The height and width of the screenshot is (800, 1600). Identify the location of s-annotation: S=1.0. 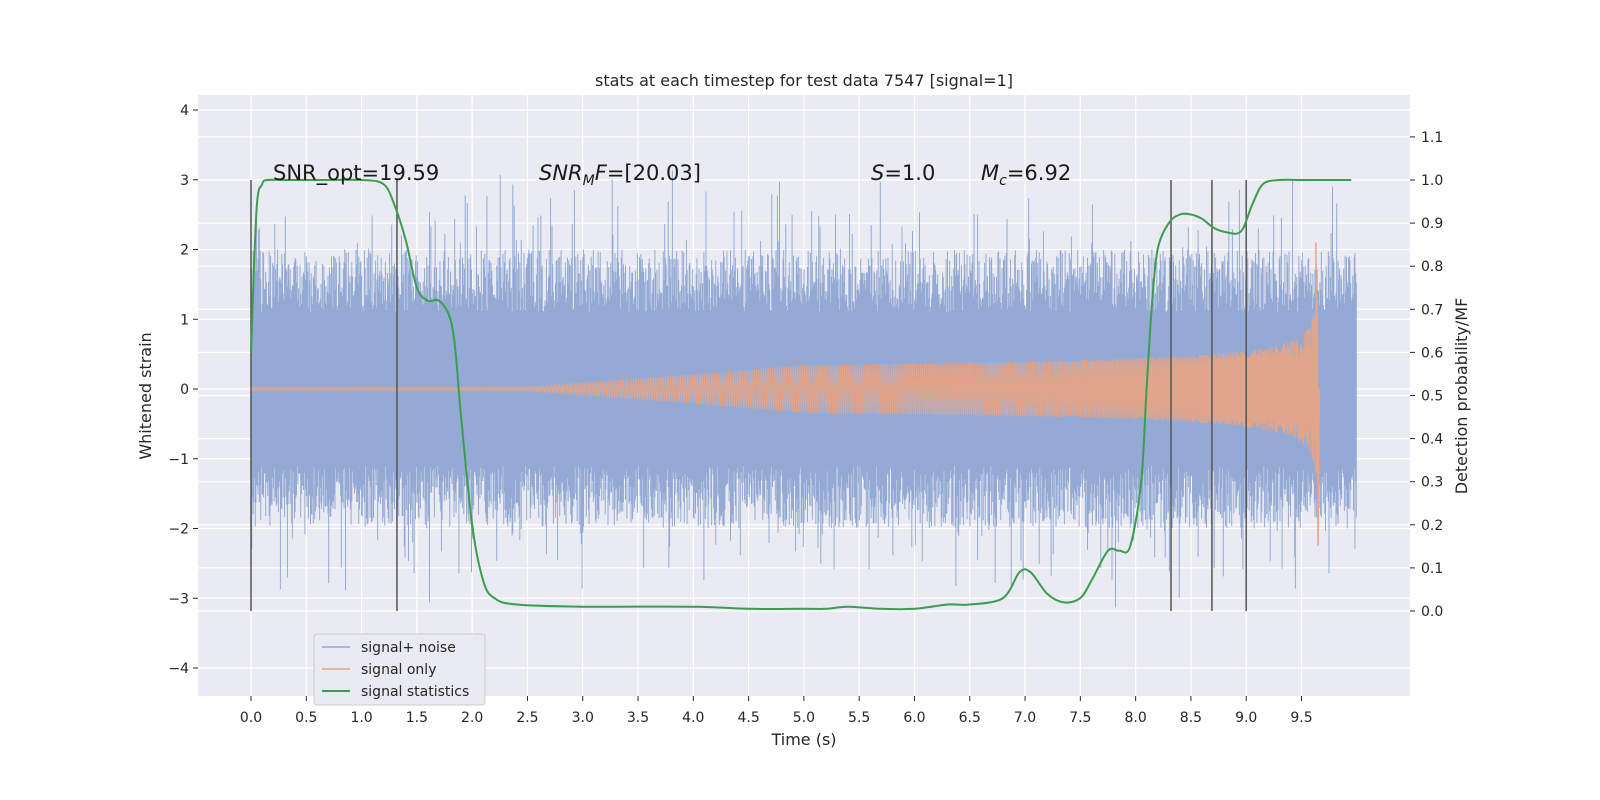
(903, 173).